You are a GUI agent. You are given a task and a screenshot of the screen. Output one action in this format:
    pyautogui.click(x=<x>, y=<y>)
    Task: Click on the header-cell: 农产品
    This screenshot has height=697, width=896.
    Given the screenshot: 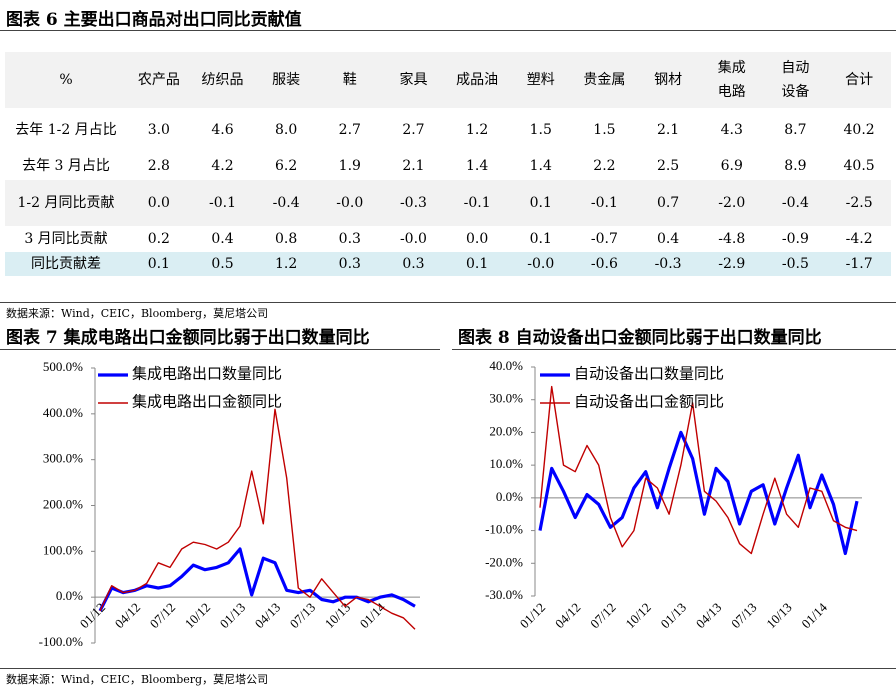 What is the action you would take?
    pyautogui.click(x=159, y=80)
    